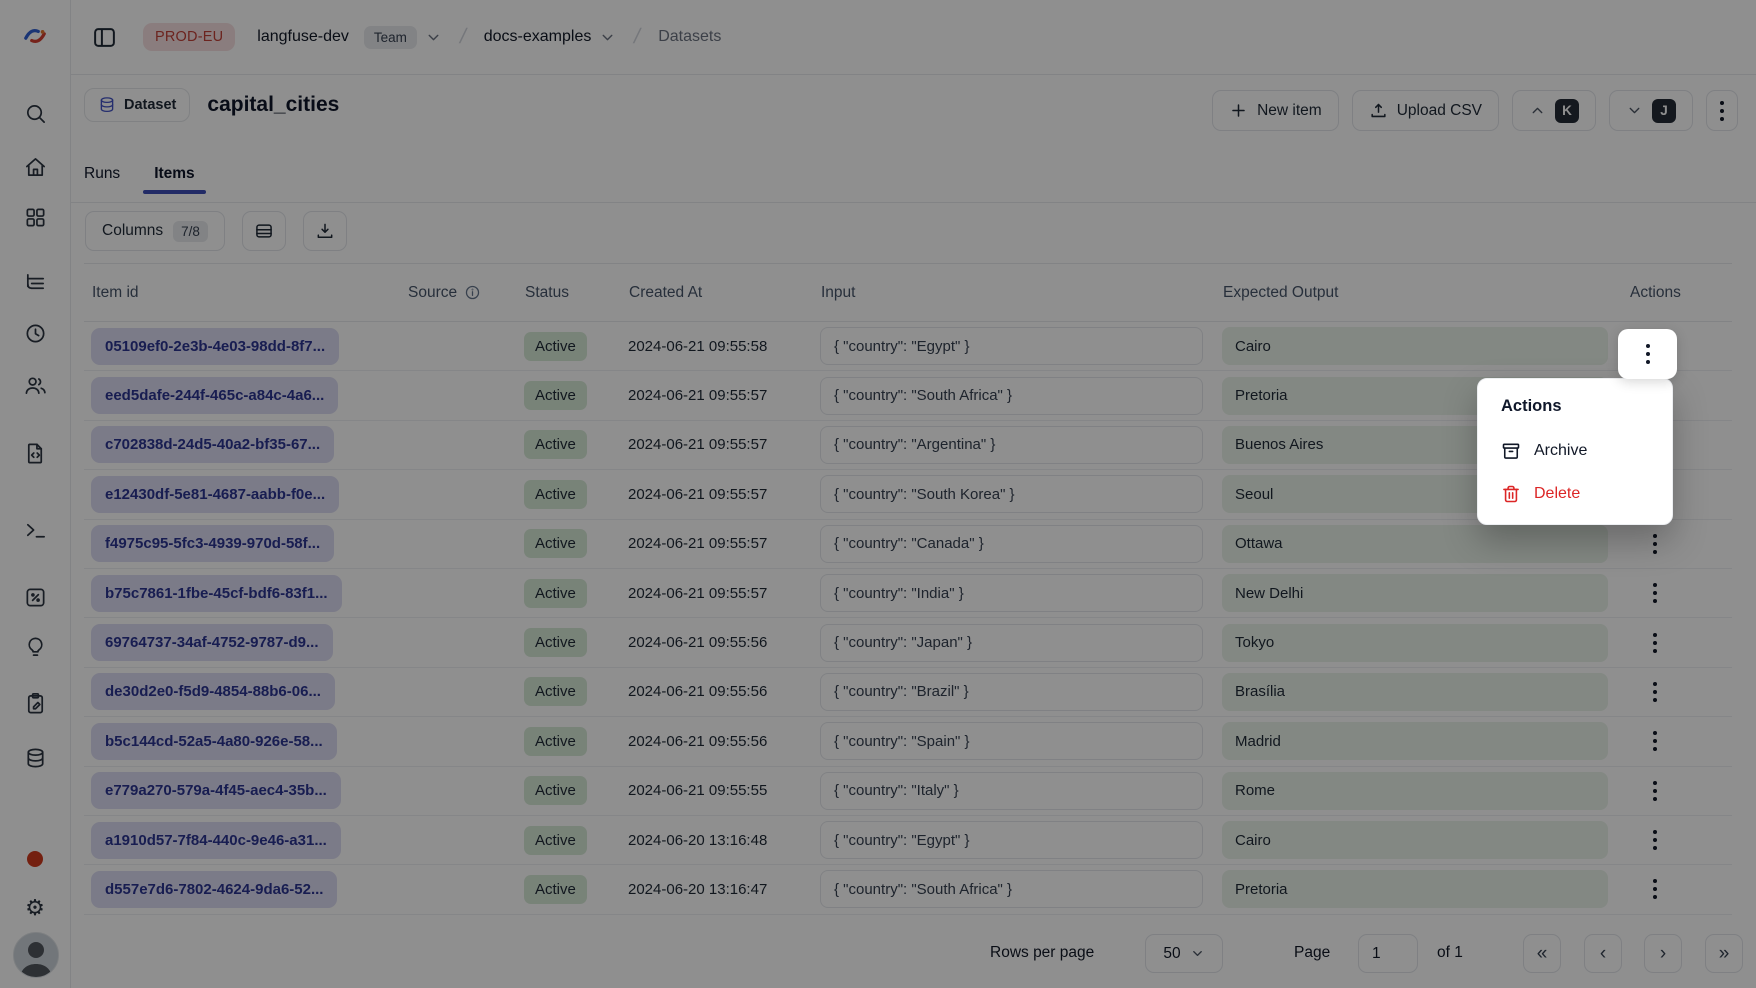 The image size is (1756, 988). What do you see at coordinates (1567, 110) in the screenshot?
I see `keycap-k: K` at bounding box center [1567, 110].